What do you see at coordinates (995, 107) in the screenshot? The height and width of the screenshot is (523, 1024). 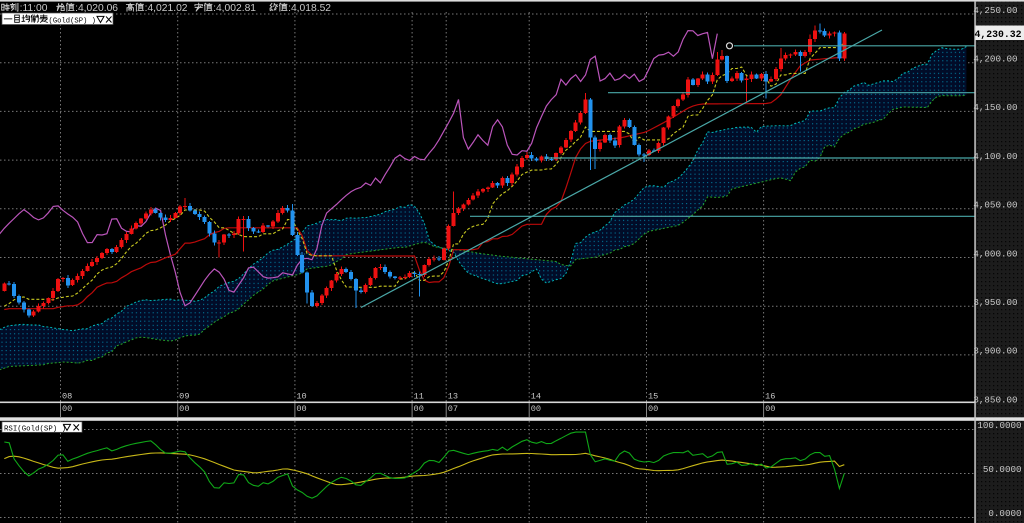 I see `svg-text: 4,150.00` at bounding box center [995, 107].